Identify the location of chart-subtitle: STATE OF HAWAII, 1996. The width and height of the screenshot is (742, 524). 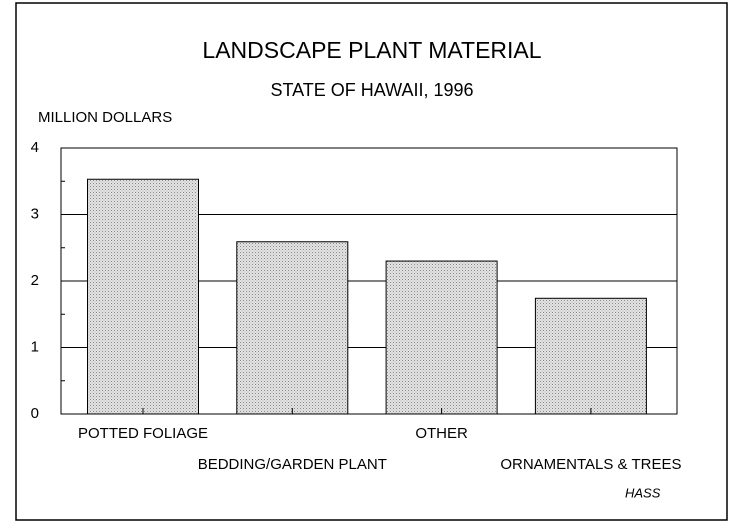
(371, 90).